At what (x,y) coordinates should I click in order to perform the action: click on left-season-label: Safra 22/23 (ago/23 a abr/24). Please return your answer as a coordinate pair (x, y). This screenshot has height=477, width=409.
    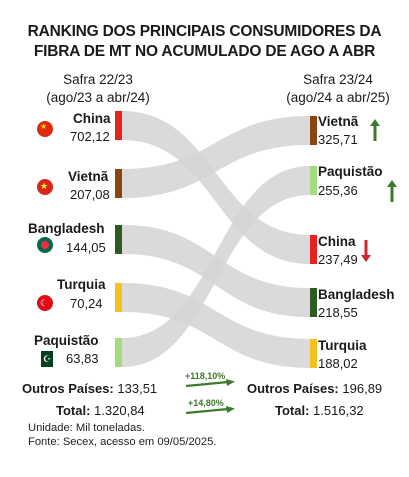
    Looking at the image, I should click on (98, 89).